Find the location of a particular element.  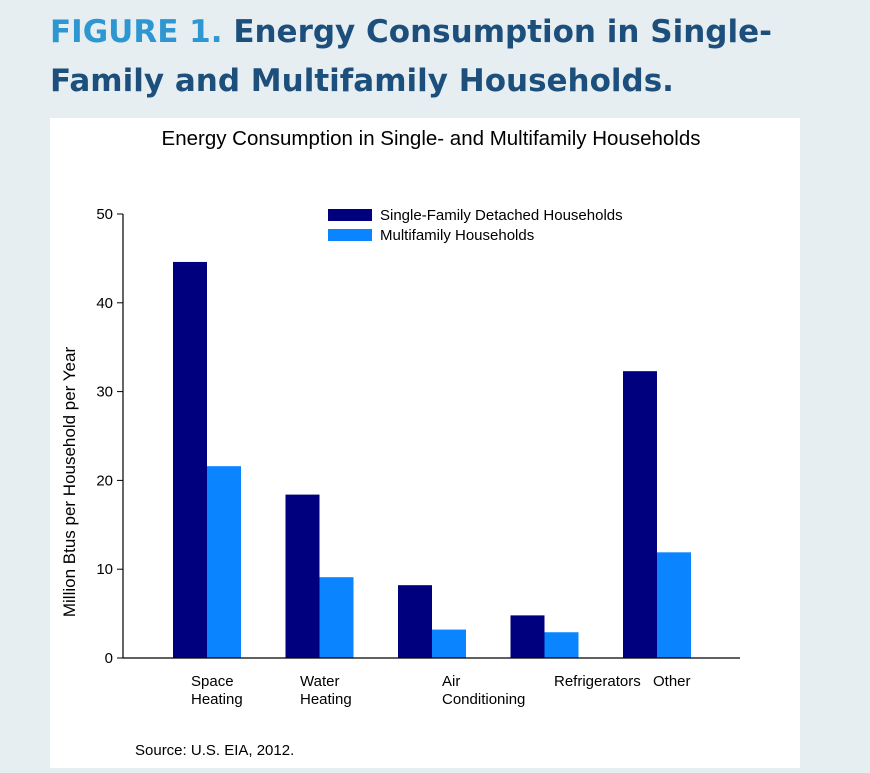

x-tick-label: Other is located at coordinates (672, 681).